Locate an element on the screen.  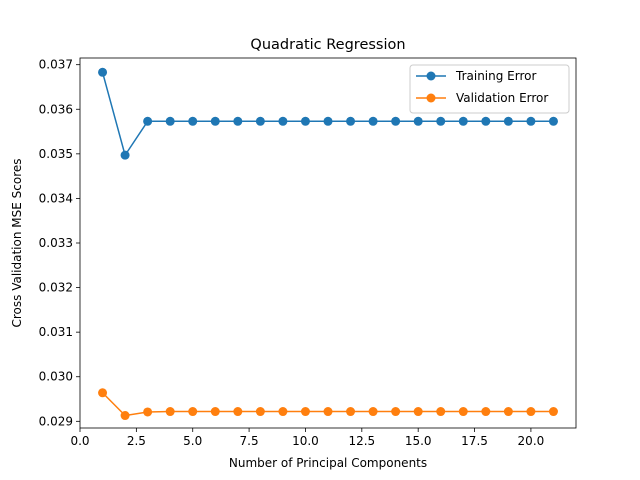
legend-box is located at coordinates (489, 89).